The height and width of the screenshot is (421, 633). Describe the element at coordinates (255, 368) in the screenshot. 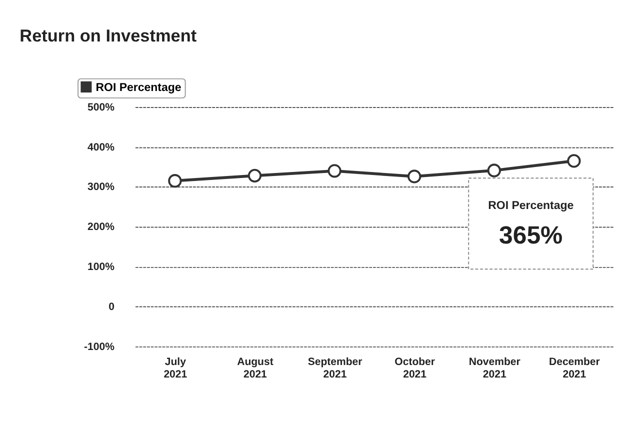

I see `x-tick-label: August 2021` at that location.